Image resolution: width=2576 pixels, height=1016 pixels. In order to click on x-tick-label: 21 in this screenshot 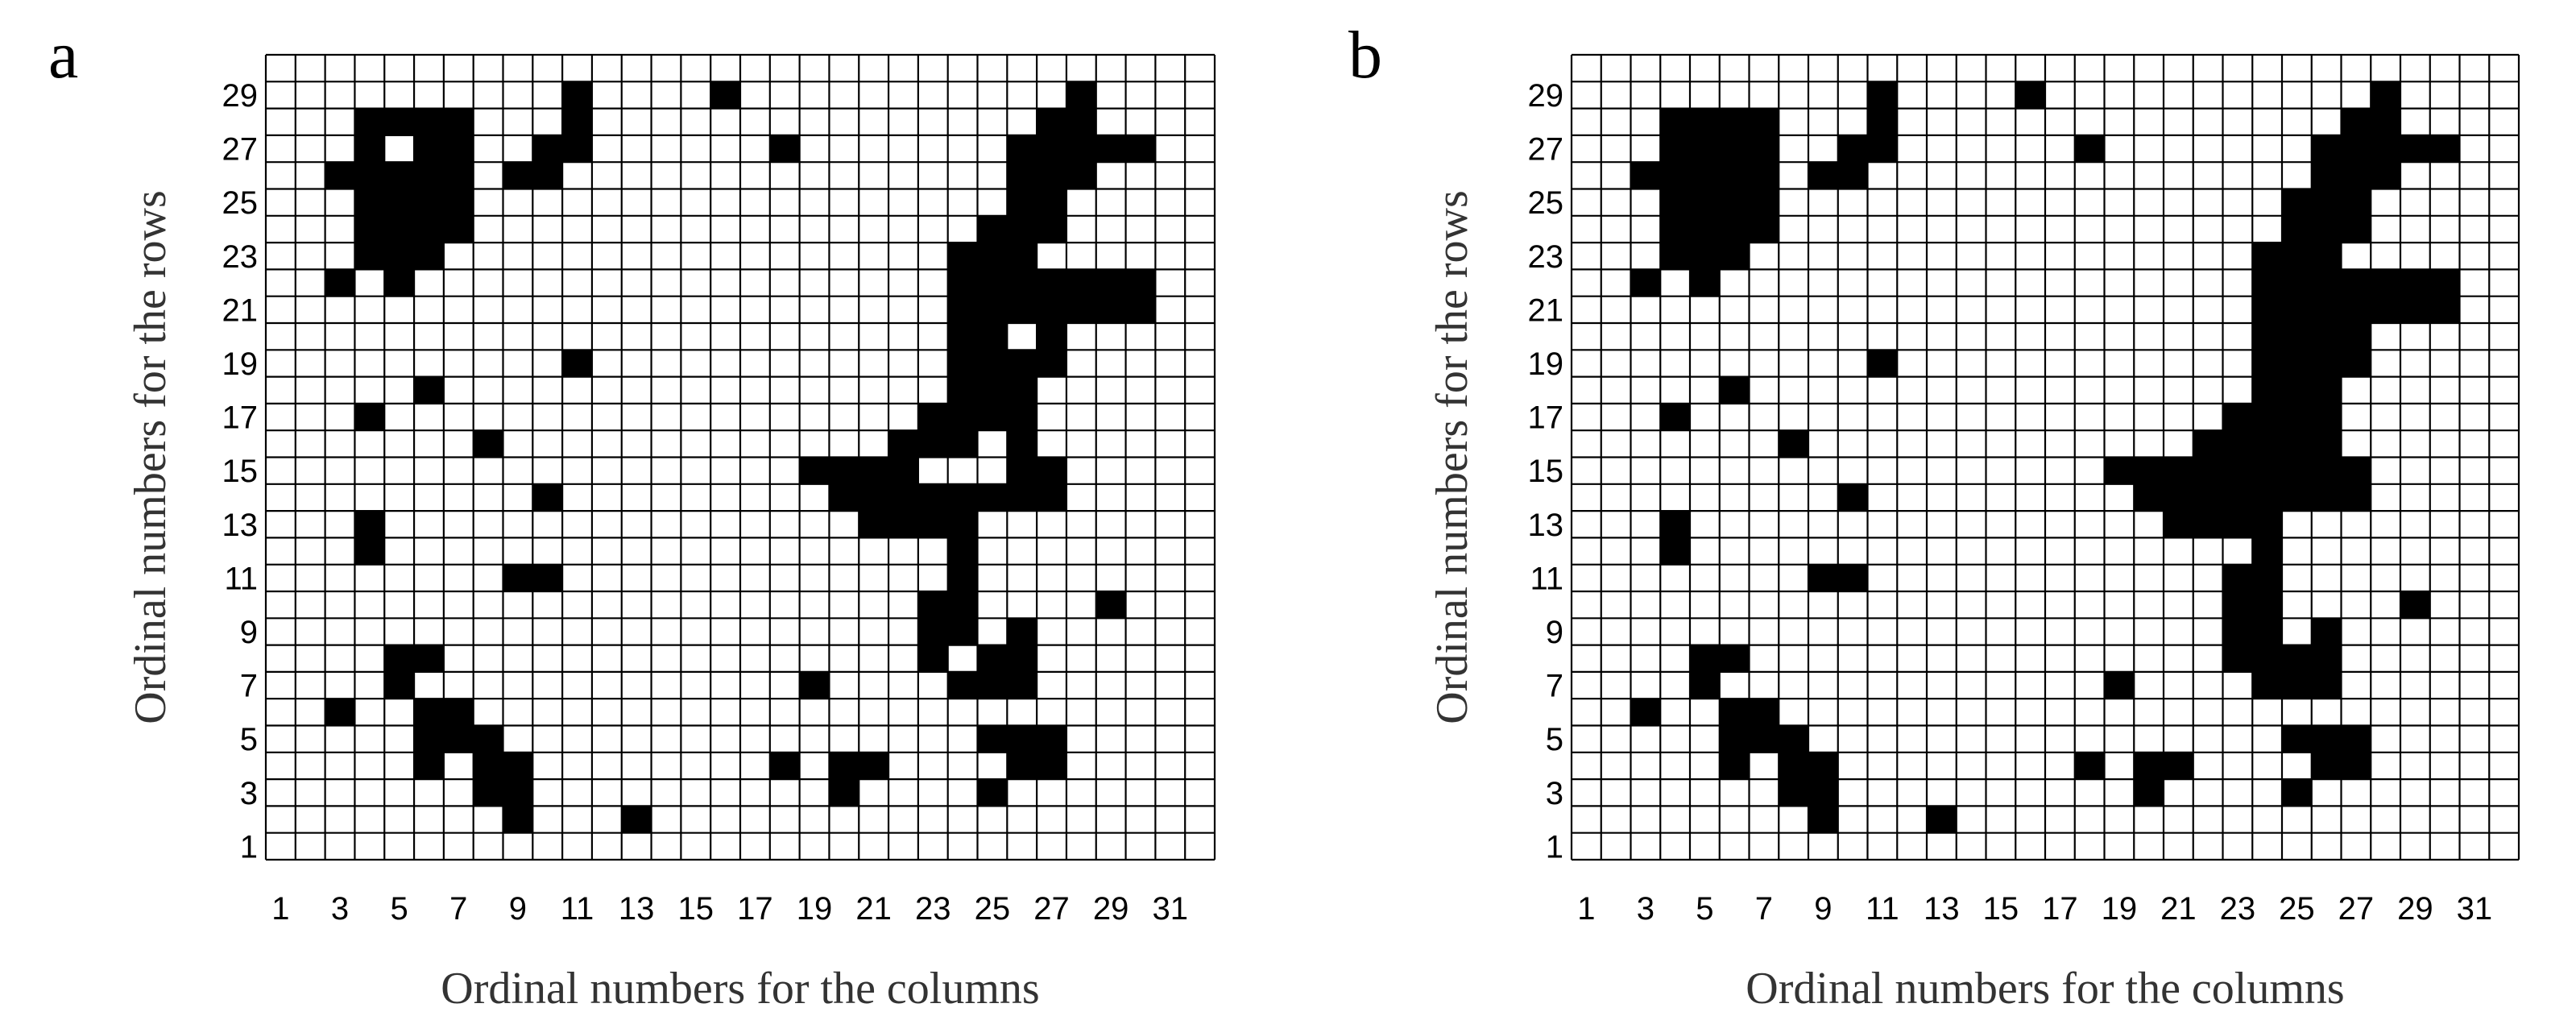, I will do `click(873, 909)`.